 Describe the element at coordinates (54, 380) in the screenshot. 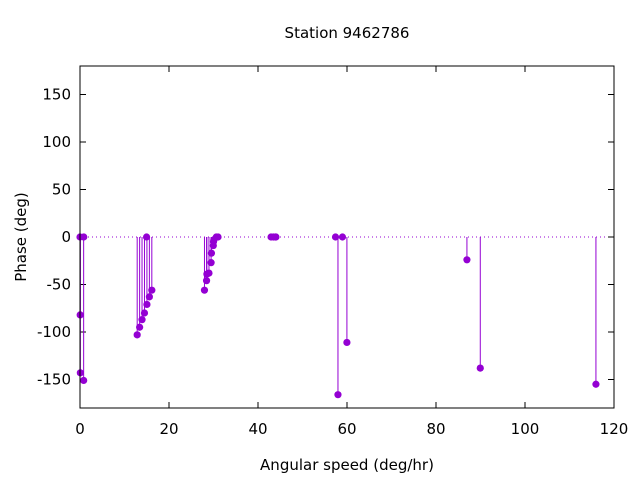

I see `y-tick-label: -150` at that location.